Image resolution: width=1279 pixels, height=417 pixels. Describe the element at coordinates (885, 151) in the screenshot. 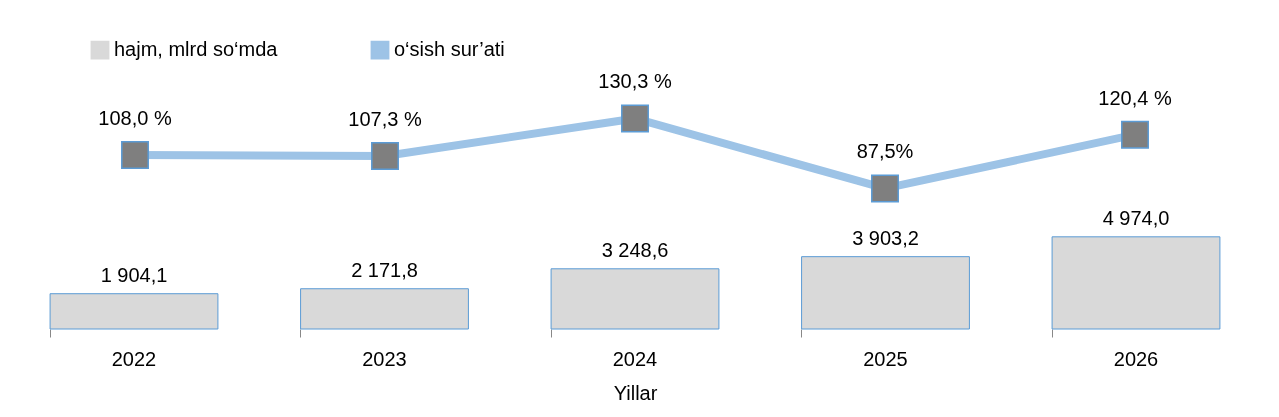

I see `data-label: 87,5%` at that location.